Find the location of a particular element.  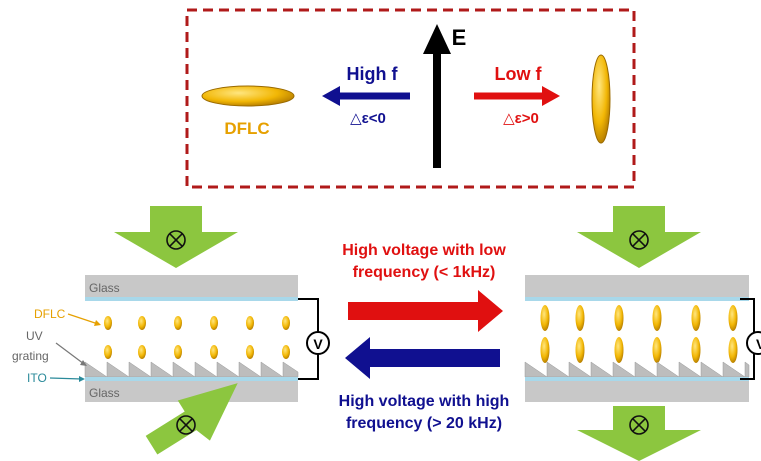

left-voltage-symbol: V is located at coordinates (318, 344).